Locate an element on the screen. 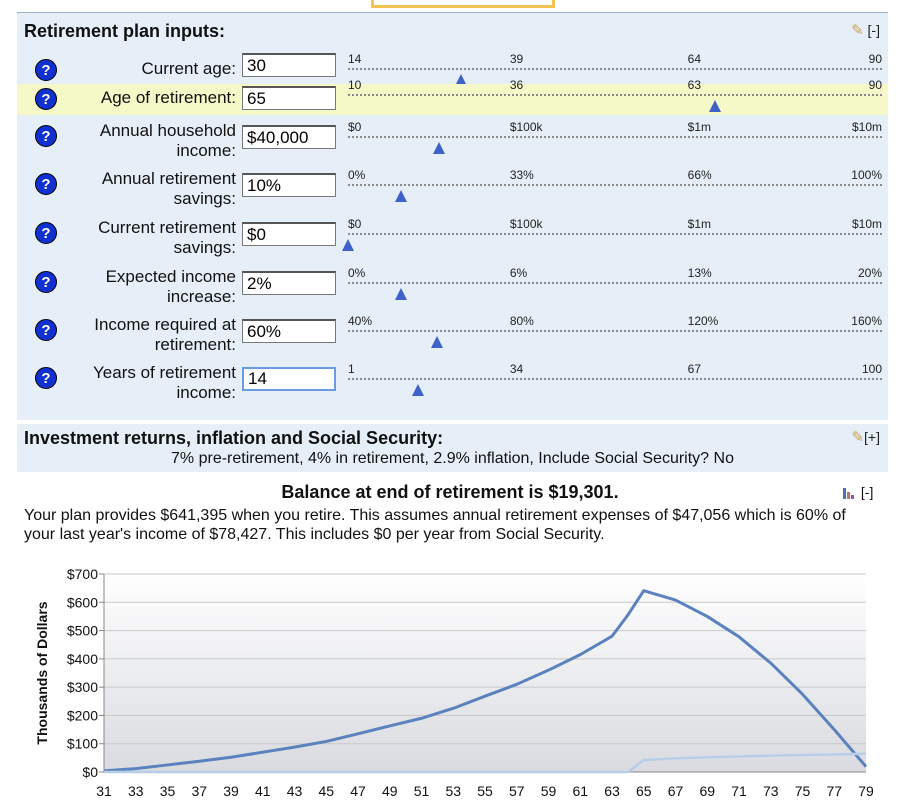  expand-toggle: ✎[+] is located at coordinates (865, 437).